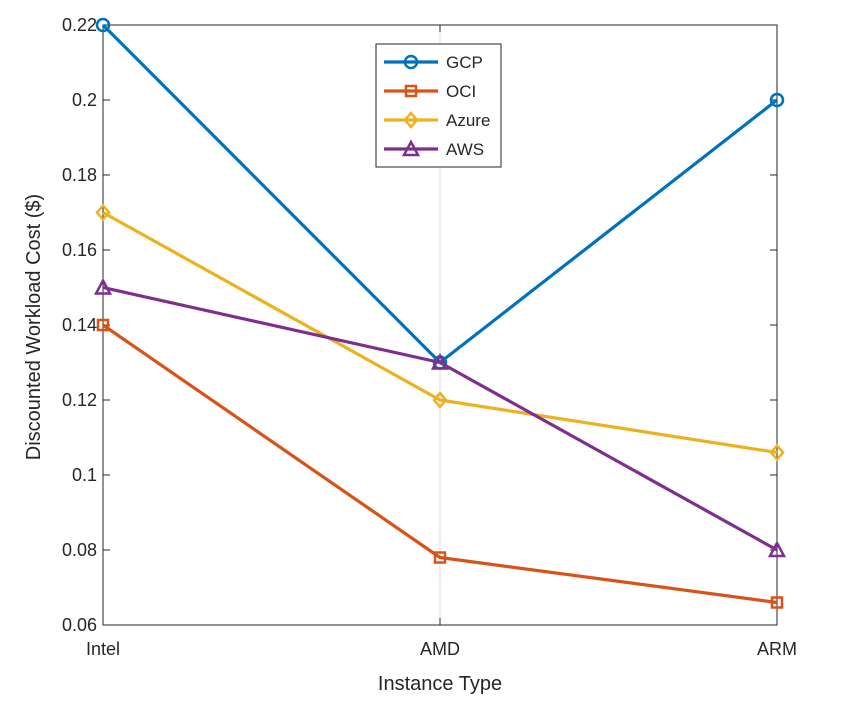  Describe the element at coordinates (84, 100) in the screenshot. I see `y-tick-label: 0.2` at that location.